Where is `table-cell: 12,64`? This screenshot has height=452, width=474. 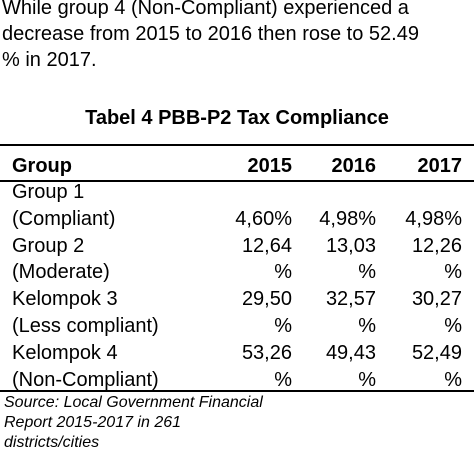 table-cell: 12,64 is located at coordinates (266, 245).